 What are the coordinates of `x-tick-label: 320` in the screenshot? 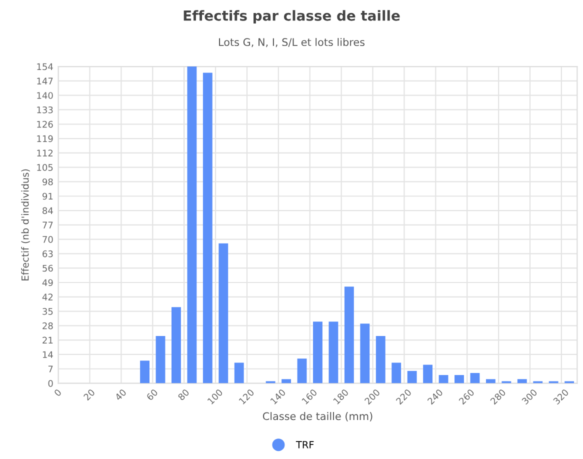 It's located at (560, 396).